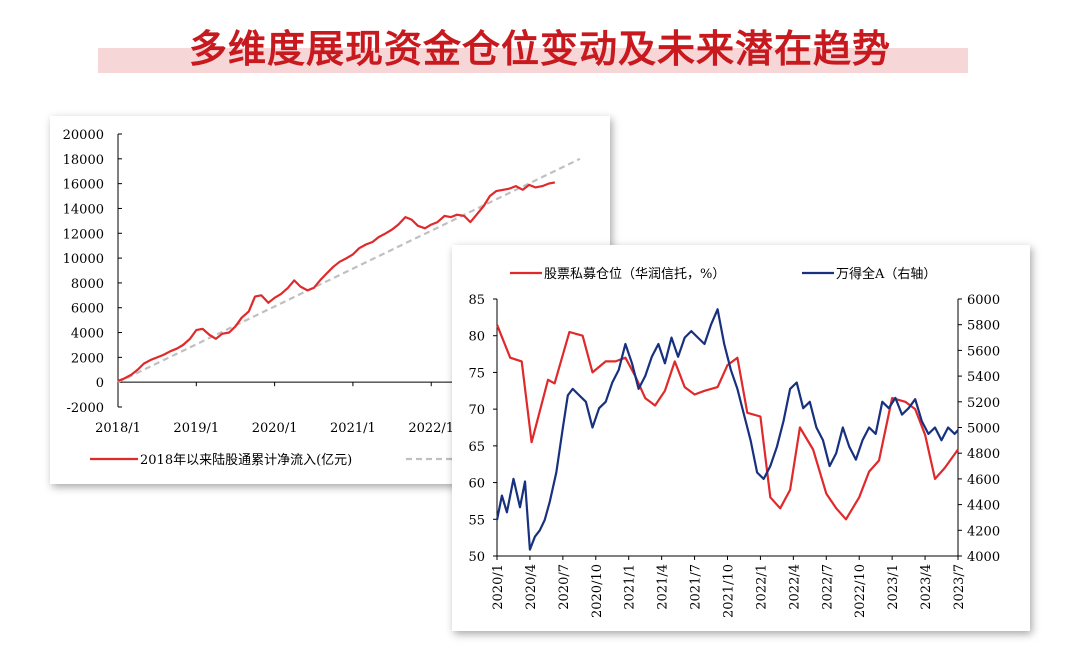 The height and width of the screenshot is (664, 1080). What do you see at coordinates (727, 422) in the screenshot?
I see `series-line-private-fund-position` at bounding box center [727, 422].